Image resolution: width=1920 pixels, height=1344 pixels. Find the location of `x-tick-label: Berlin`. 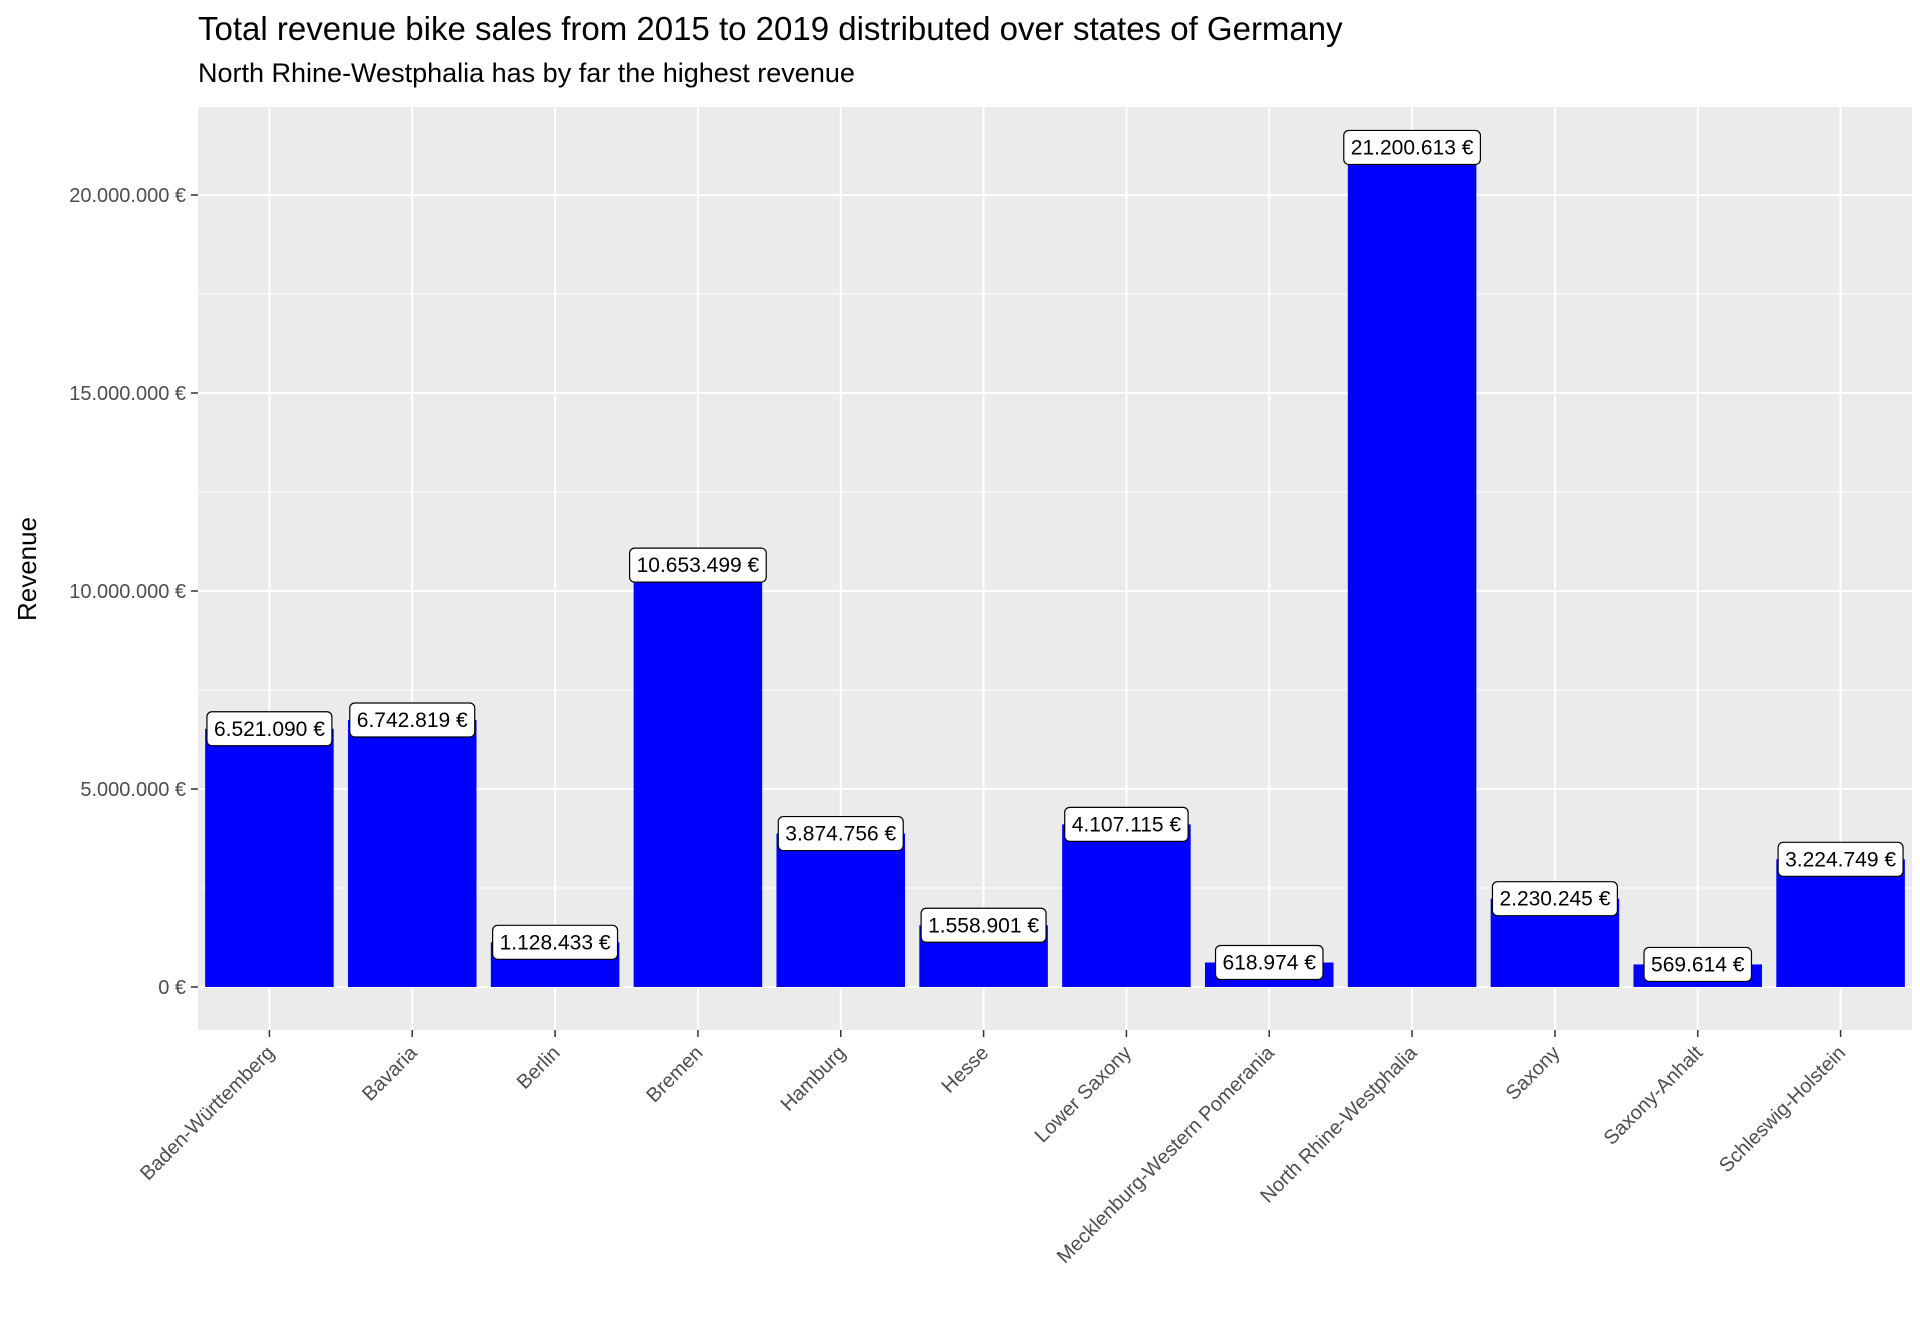

x-tick-label: Berlin is located at coordinates (539, 1068).